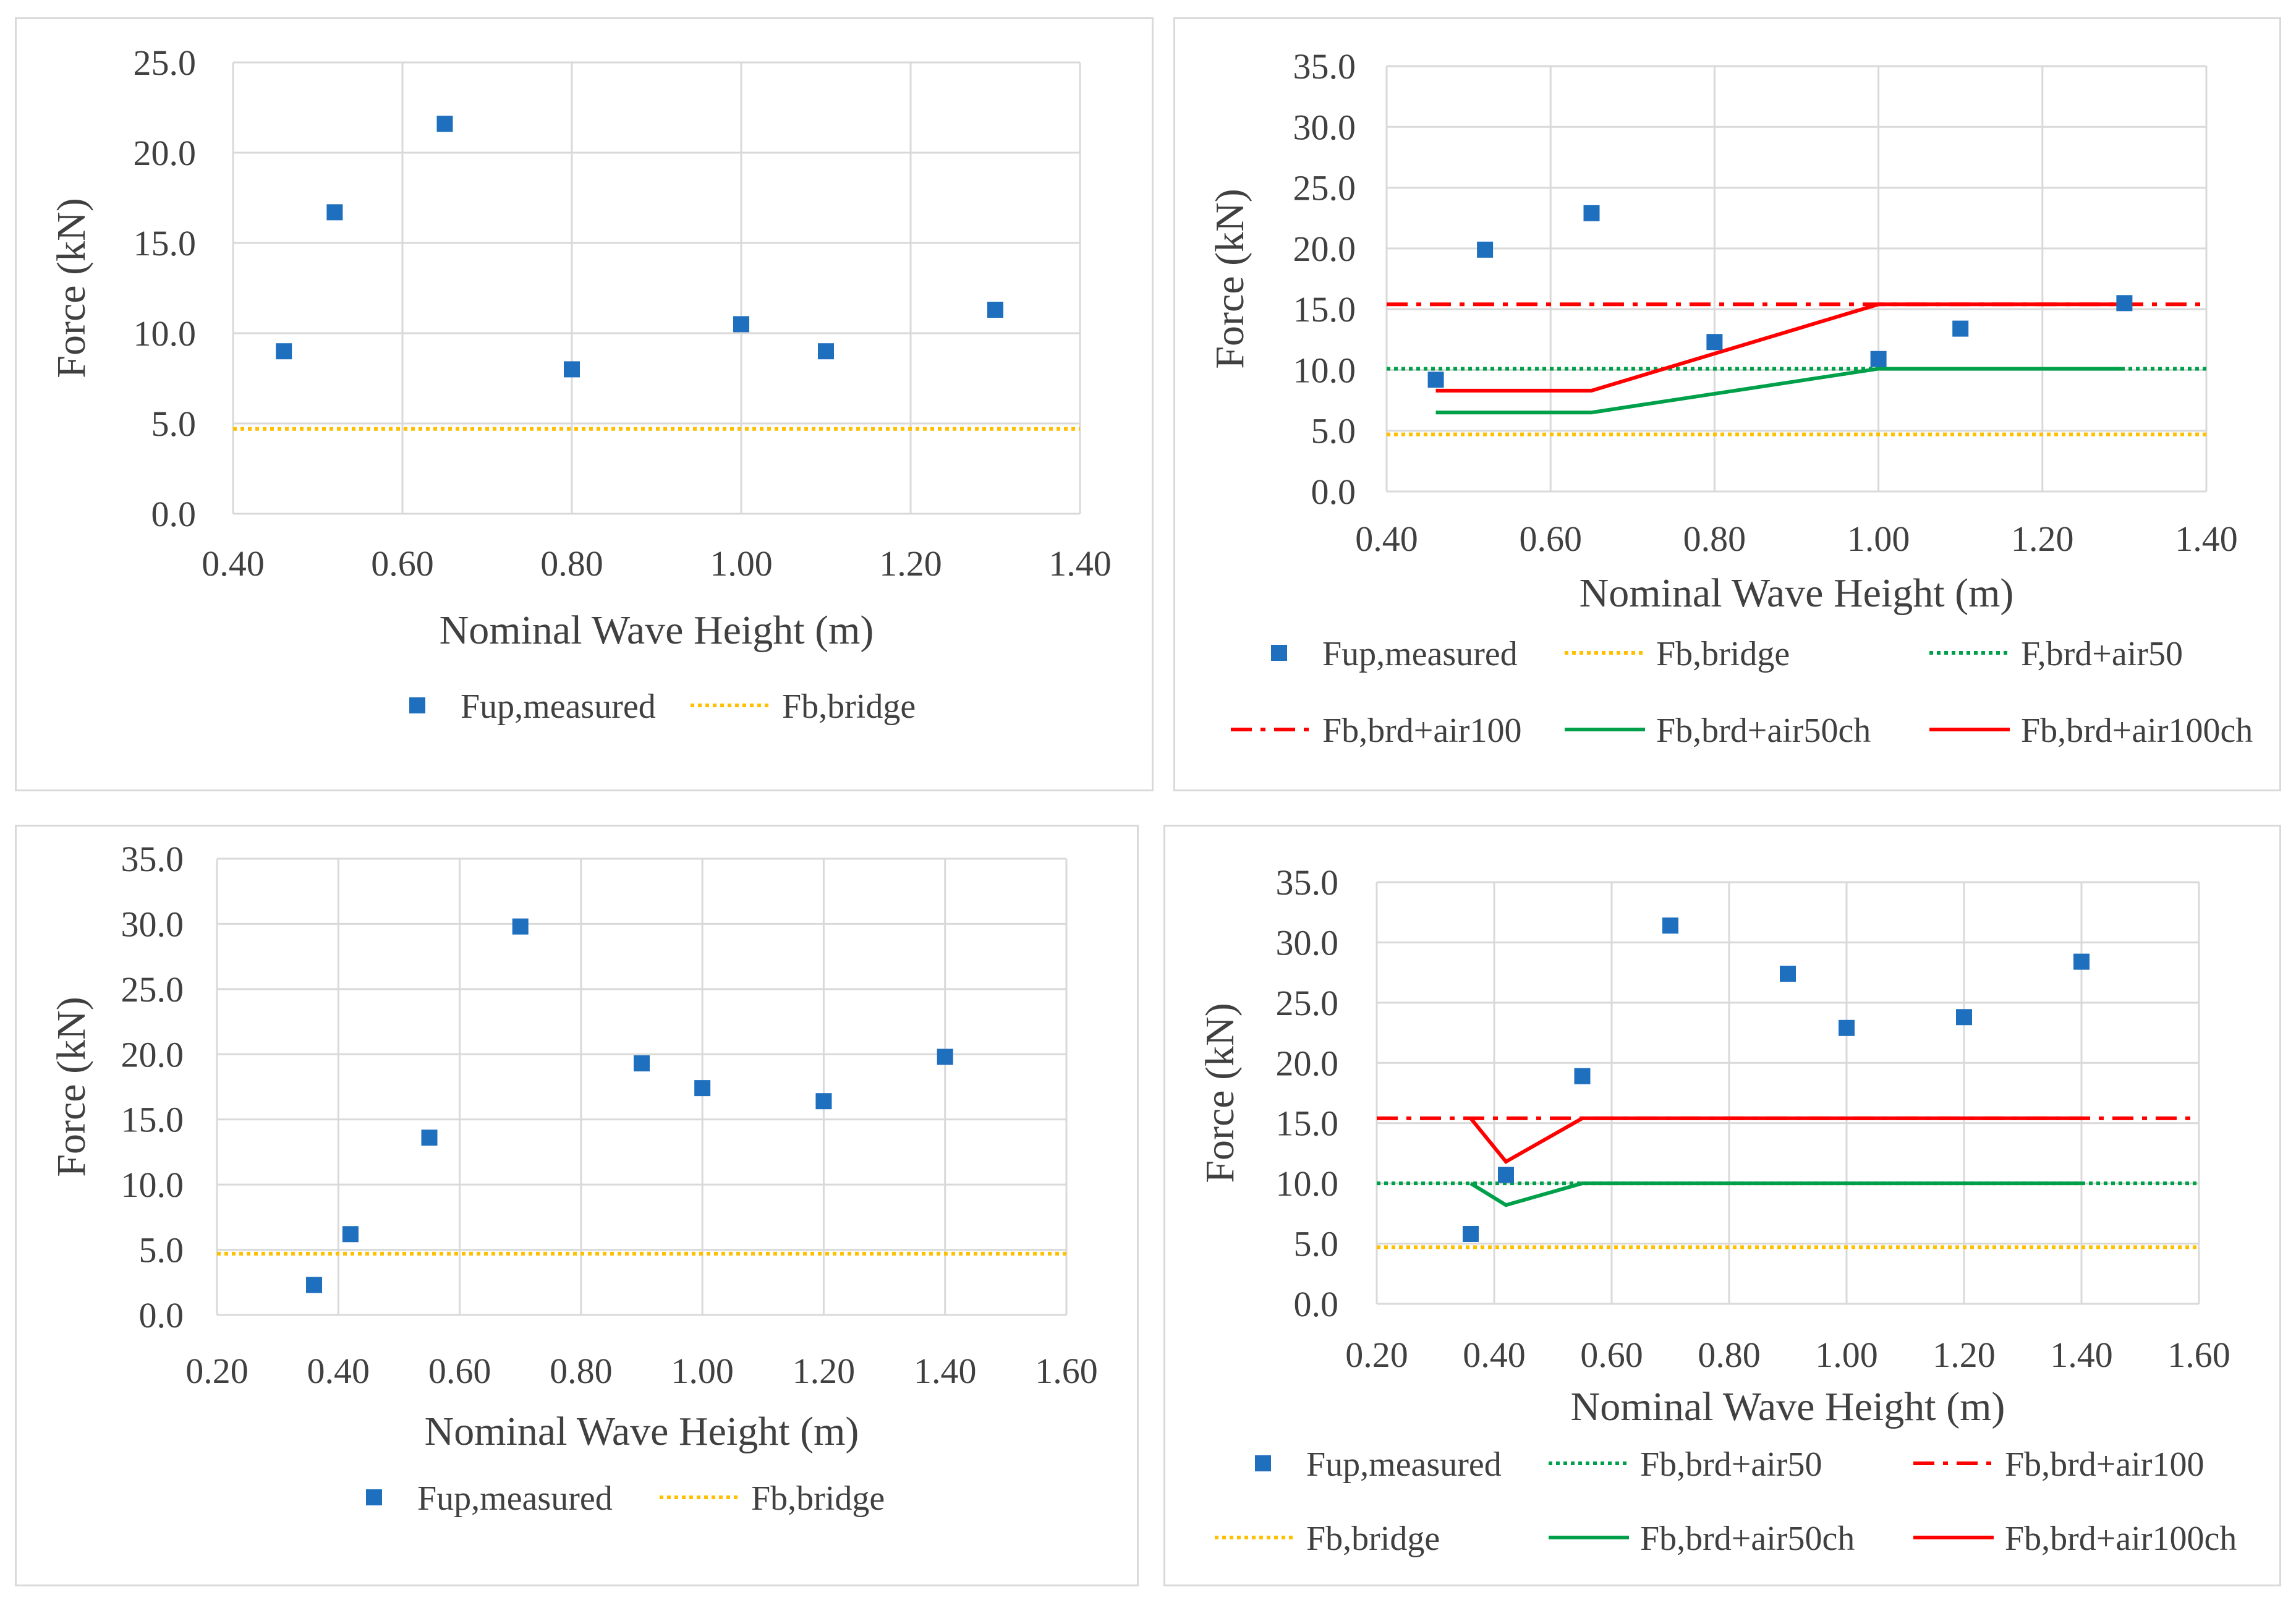 The width and height of the screenshot is (2296, 1608). I want to click on legend-label: F,brd+air50, so click(2102, 654).